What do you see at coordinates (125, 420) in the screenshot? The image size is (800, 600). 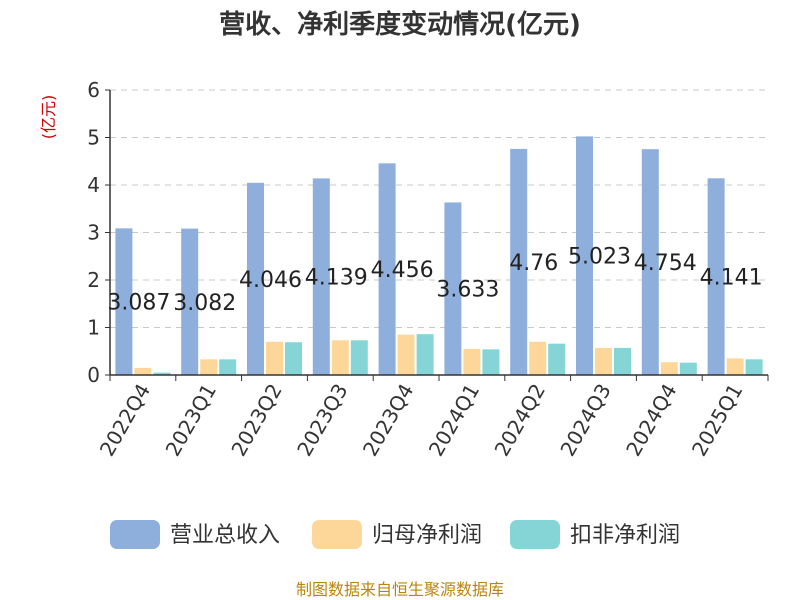 I see `x-tick-label: 2022Q4` at bounding box center [125, 420].